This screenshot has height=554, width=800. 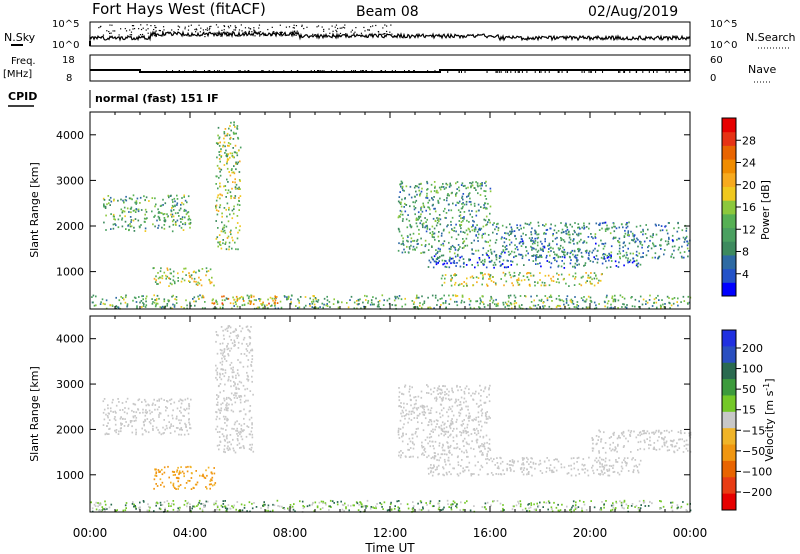 What do you see at coordinates (68, 60) in the screenshot?
I see `freq-tick-top: 18` at bounding box center [68, 60].